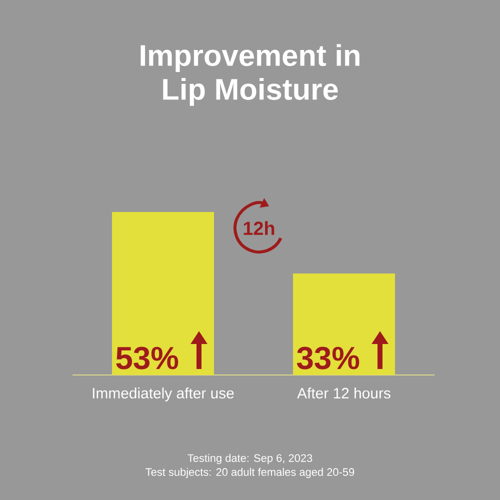 This screenshot has width=500, height=500. What do you see at coordinates (328, 358) in the screenshot?
I see `data-label: 33%` at bounding box center [328, 358].